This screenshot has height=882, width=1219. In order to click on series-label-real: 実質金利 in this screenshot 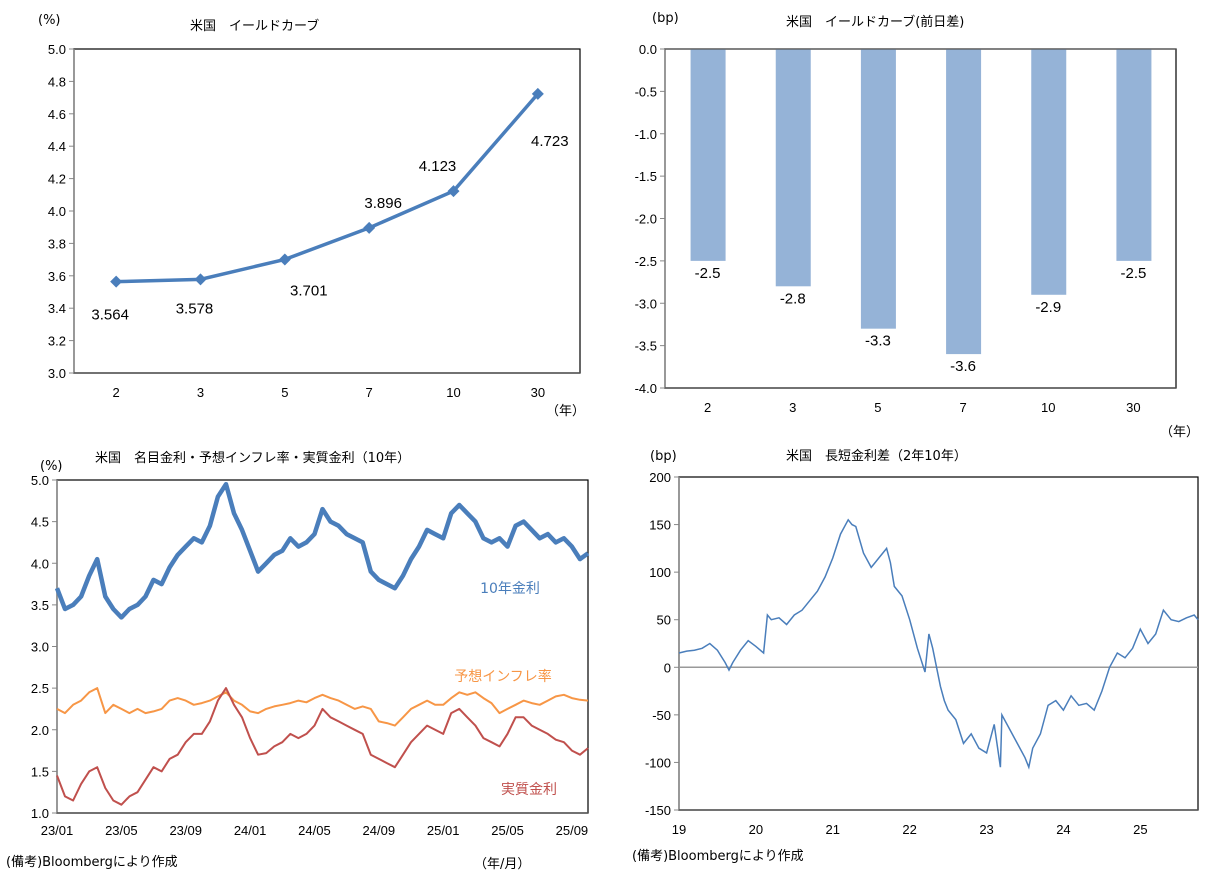, I will do `click(529, 790)`.